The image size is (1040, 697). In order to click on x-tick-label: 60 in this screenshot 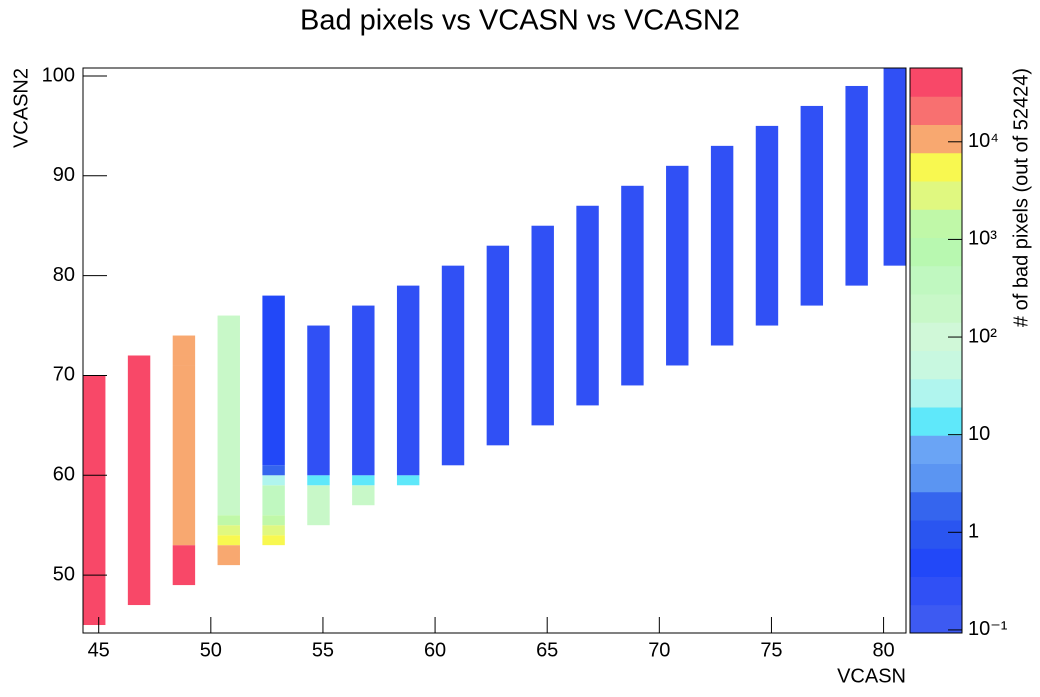, I will do `click(435, 650)`.